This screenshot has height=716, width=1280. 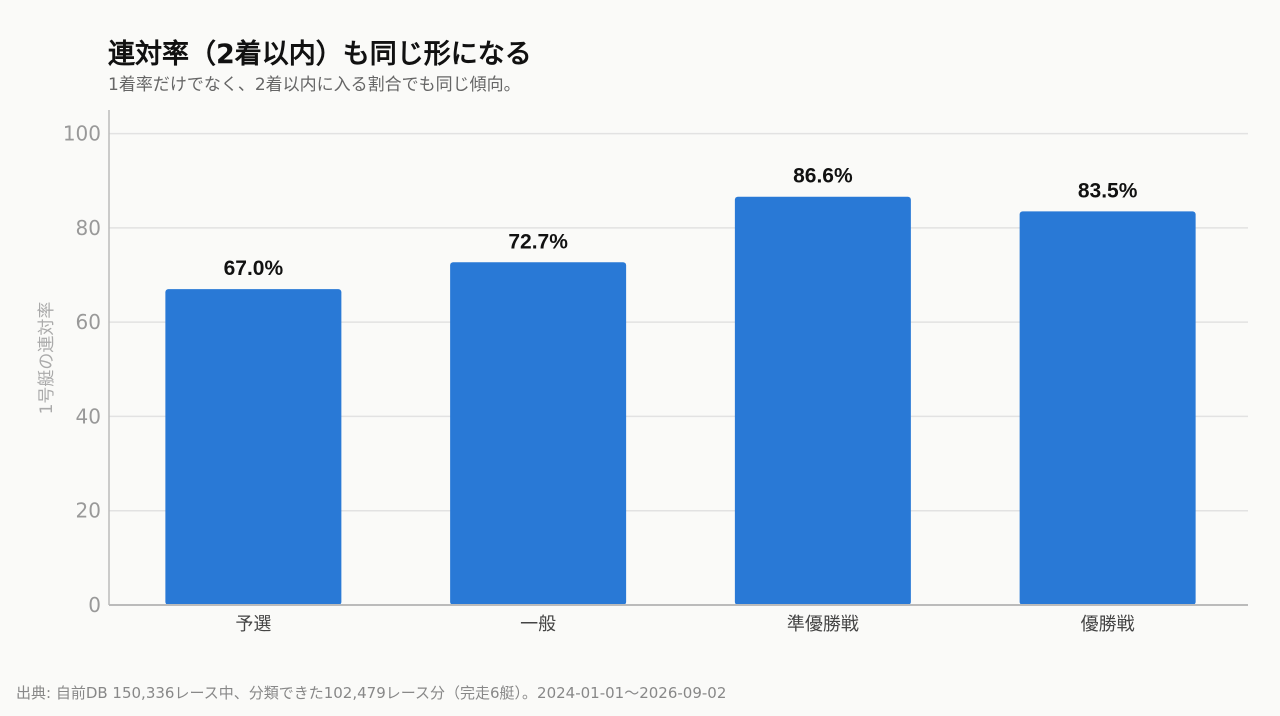 I want to click on x-tick-label: 一般, so click(x=538, y=624).